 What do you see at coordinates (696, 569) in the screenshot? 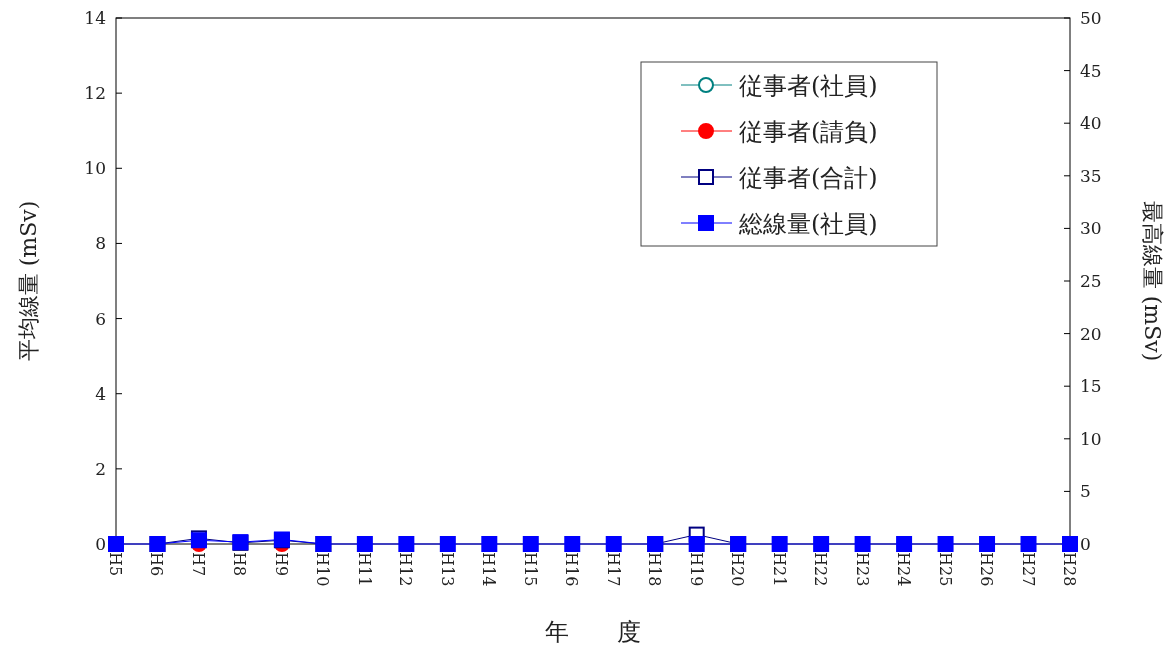
I see `x-tick-label: H19` at bounding box center [696, 569].